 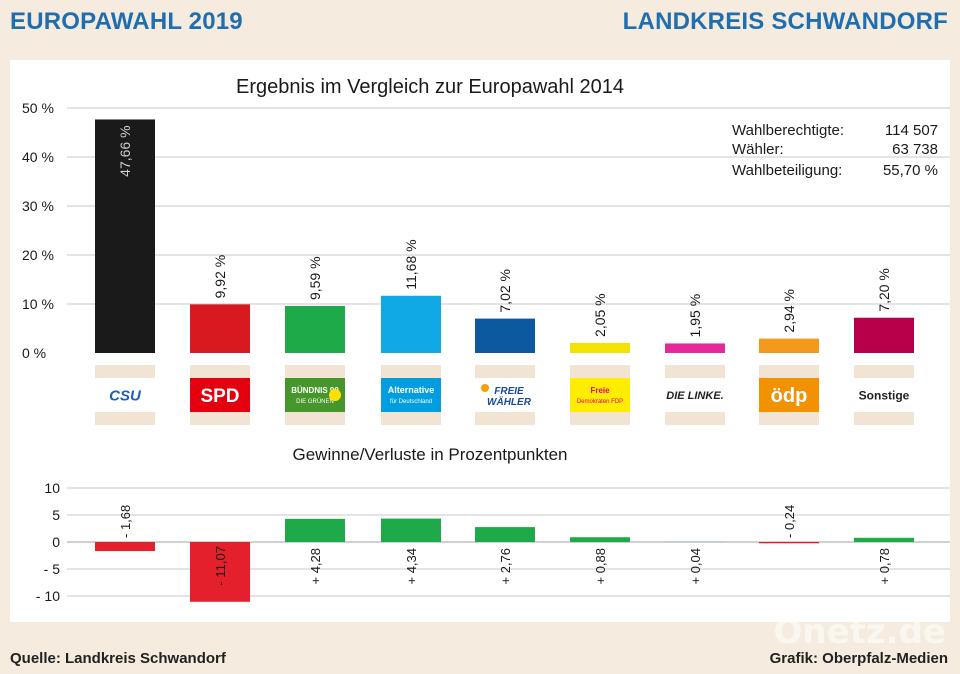 What do you see at coordinates (787, 170) in the screenshot?
I see `stat-label-turnout: Wahlbeteiligung:` at bounding box center [787, 170].